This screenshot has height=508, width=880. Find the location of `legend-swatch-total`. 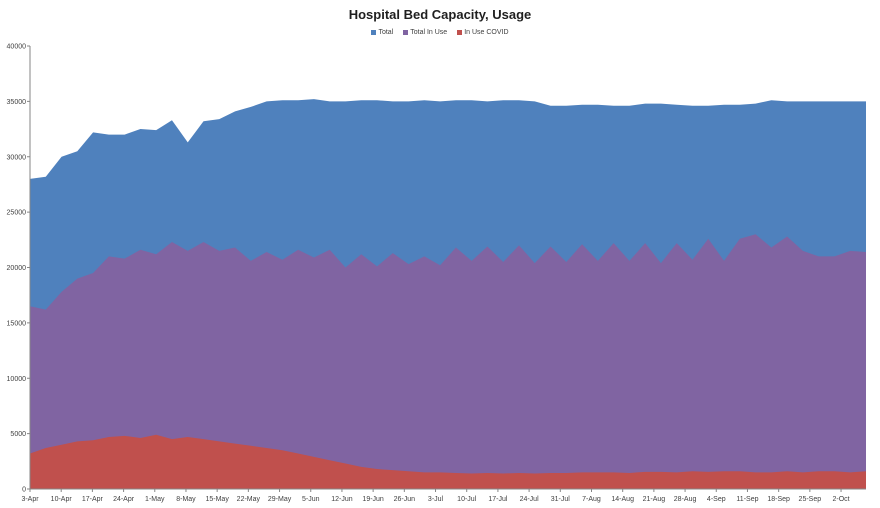

legend-swatch-total is located at coordinates (374, 32).